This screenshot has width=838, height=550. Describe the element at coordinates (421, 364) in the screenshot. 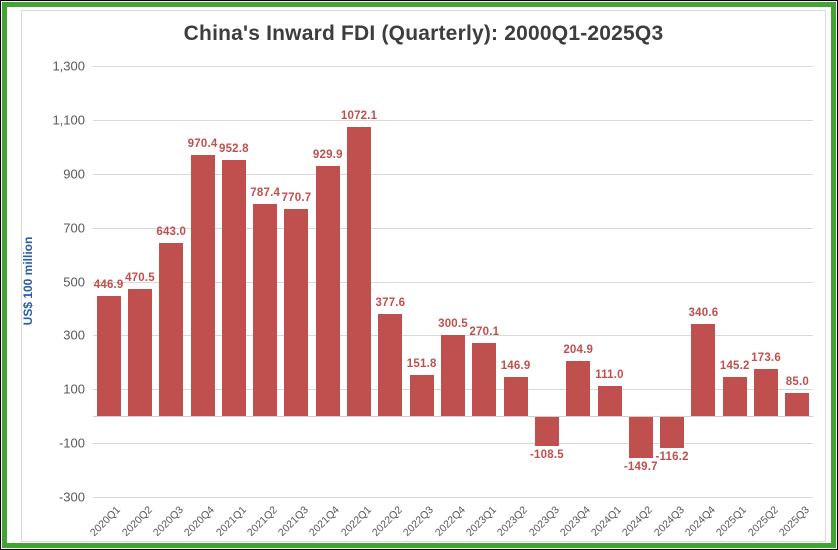

I see `bar-value-label: 151.8` at that location.